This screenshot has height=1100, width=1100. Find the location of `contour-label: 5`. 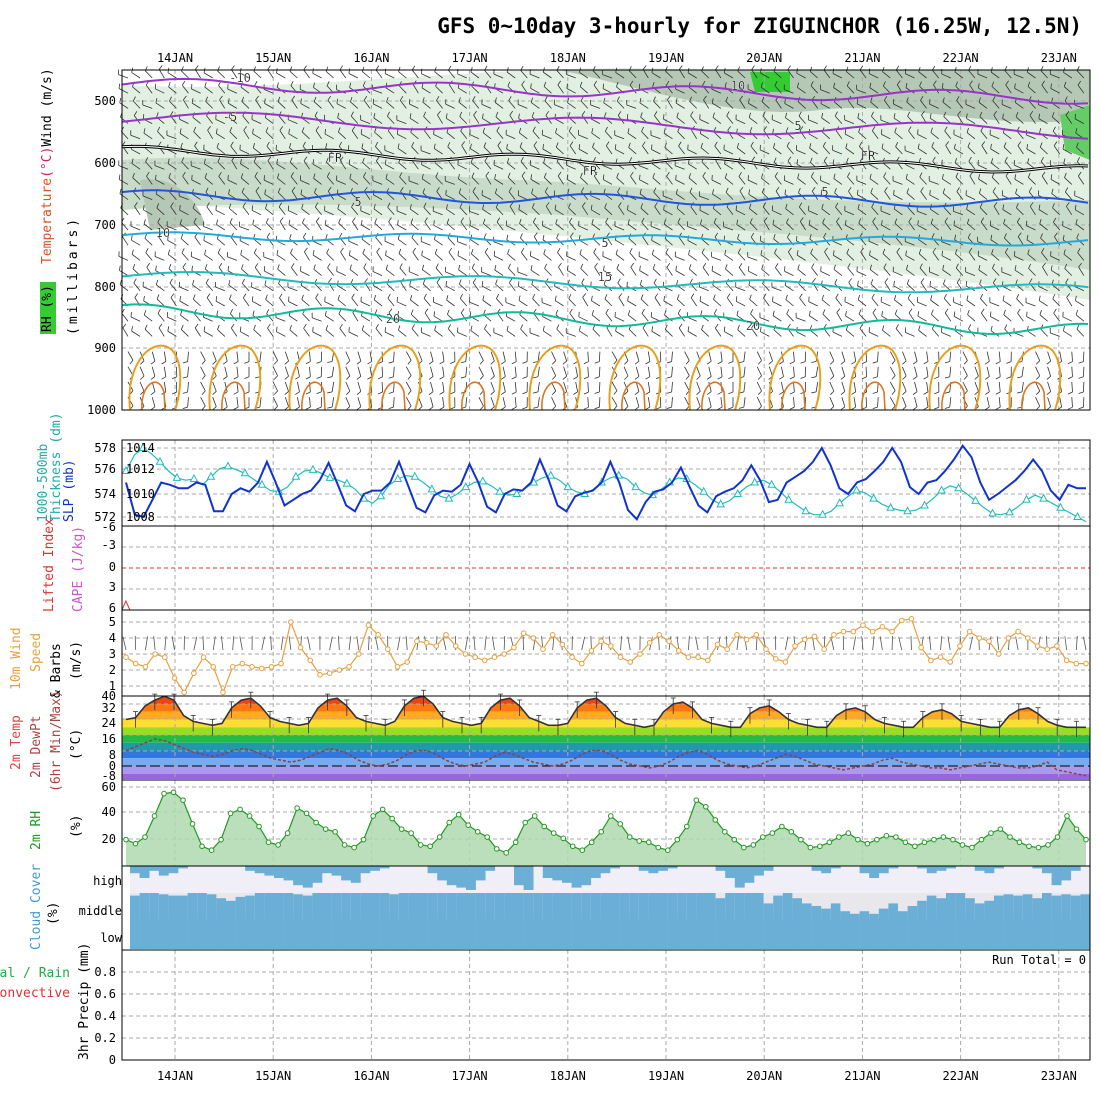

contour-label: 5 is located at coordinates (604, 243).